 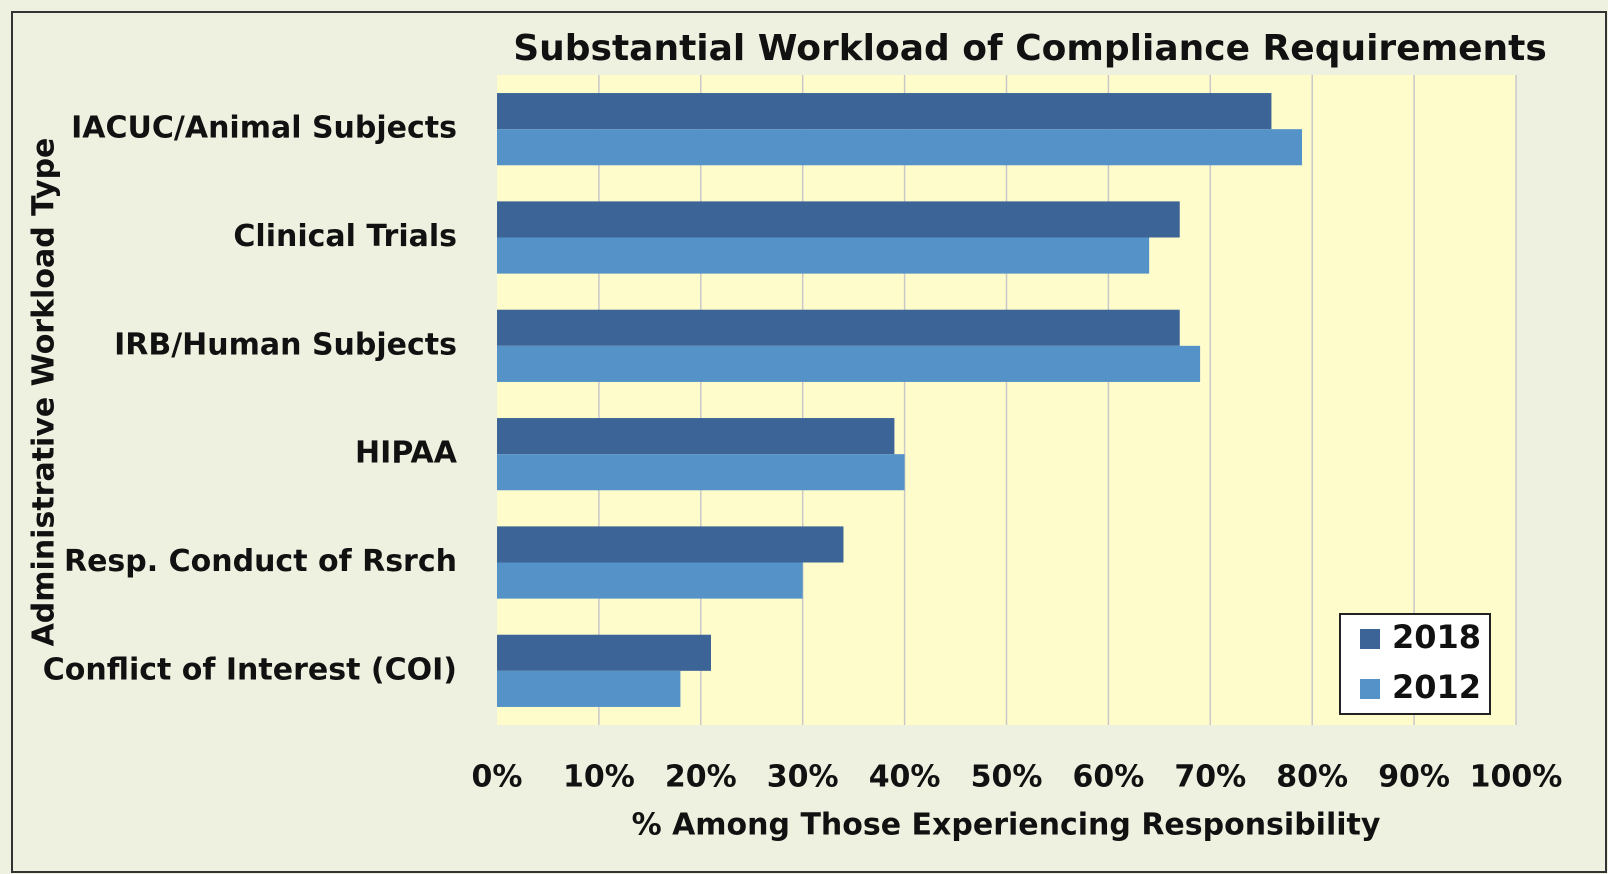 I want to click on x-tick-label: 100%, so click(x=1516, y=777).